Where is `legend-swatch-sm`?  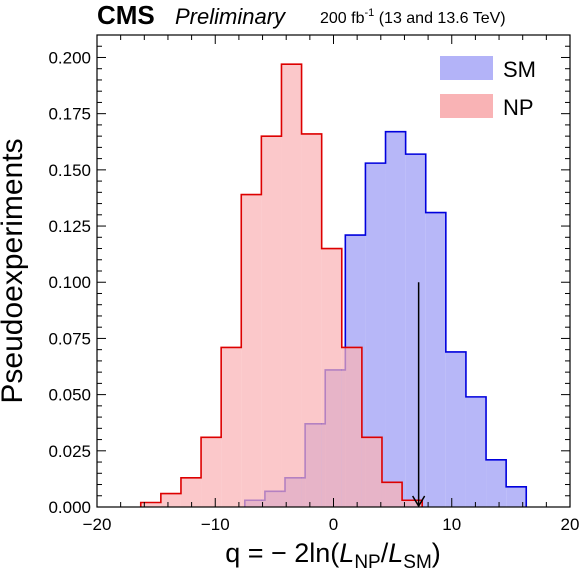
legend-swatch-sm is located at coordinates (466, 68).